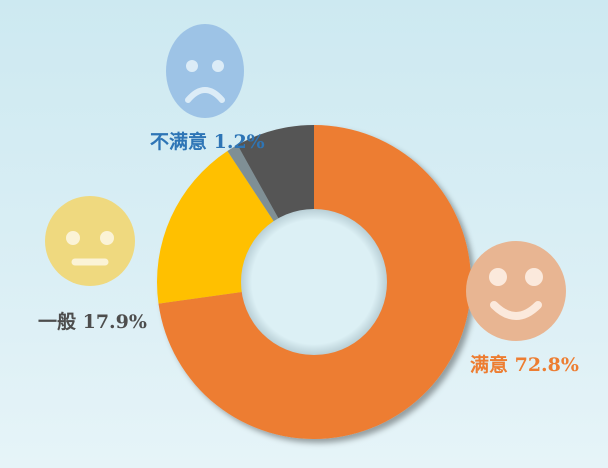 The height and width of the screenshot is (468, 608). I want to click on label-neutral: 一般 17.9%, so click(92, 322).